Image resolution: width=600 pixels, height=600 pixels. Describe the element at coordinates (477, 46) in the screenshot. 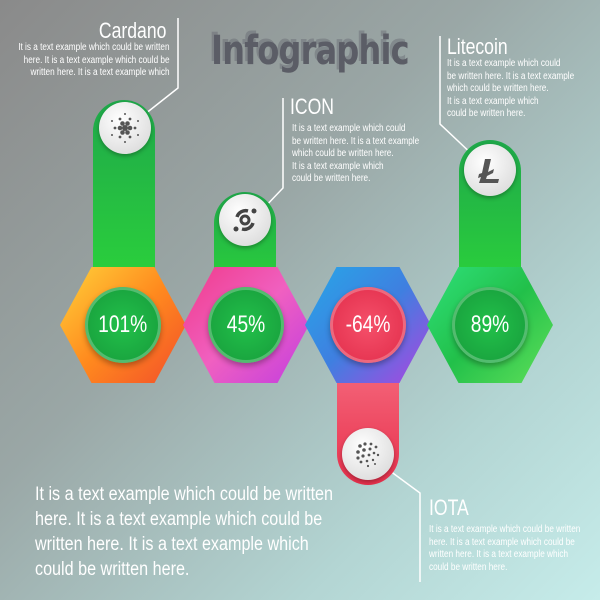

I see `litecoin-heading: Litecoin` at that location.